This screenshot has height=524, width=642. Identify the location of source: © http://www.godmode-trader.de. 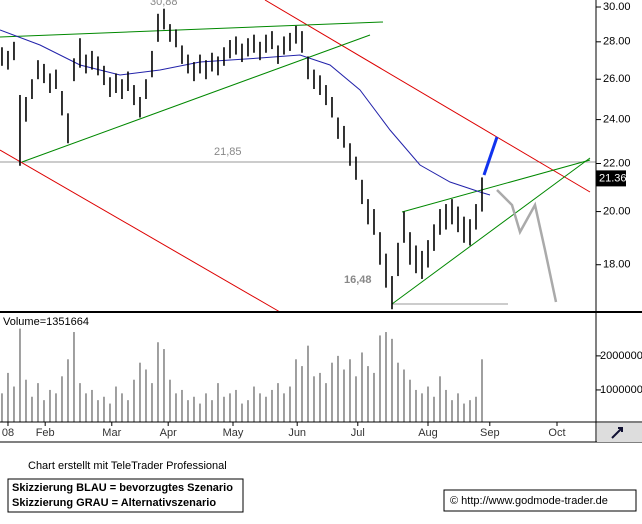
(529, 501).